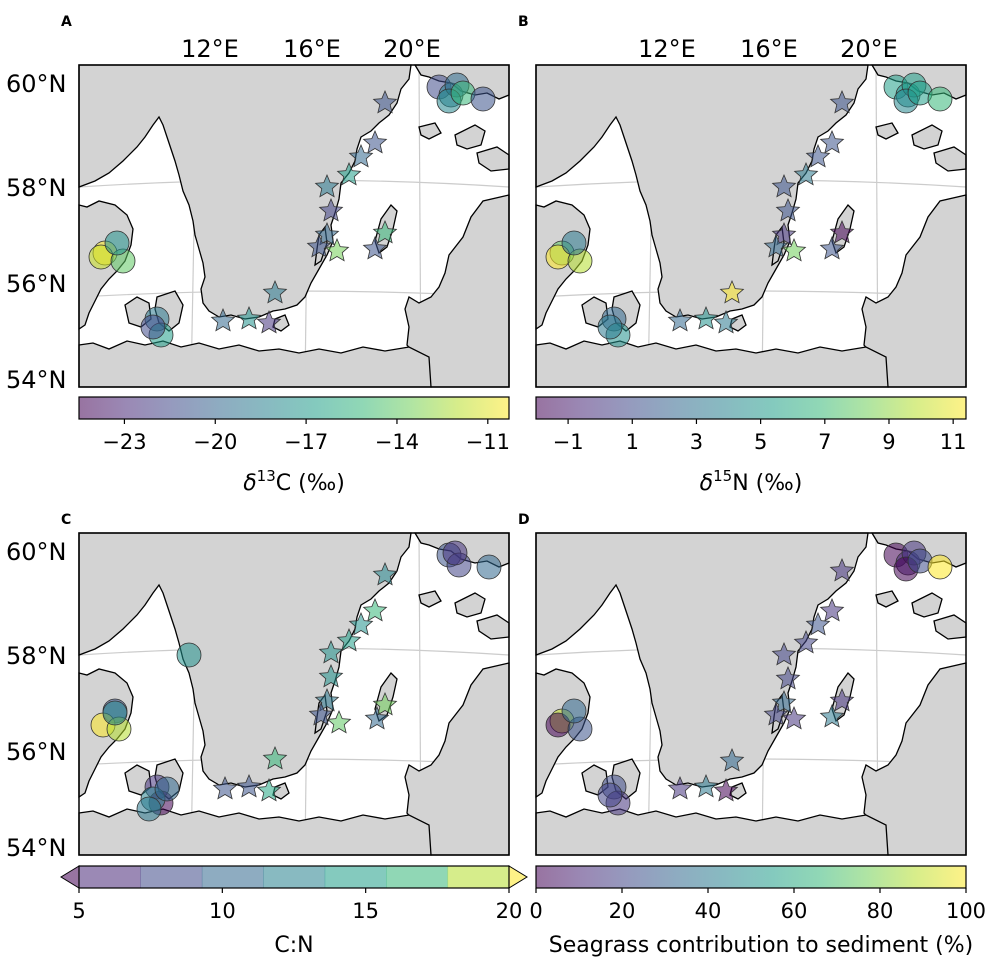 This screenshot has height=957, width=989. I want to click on panel-letter: D, so click(524, 520).